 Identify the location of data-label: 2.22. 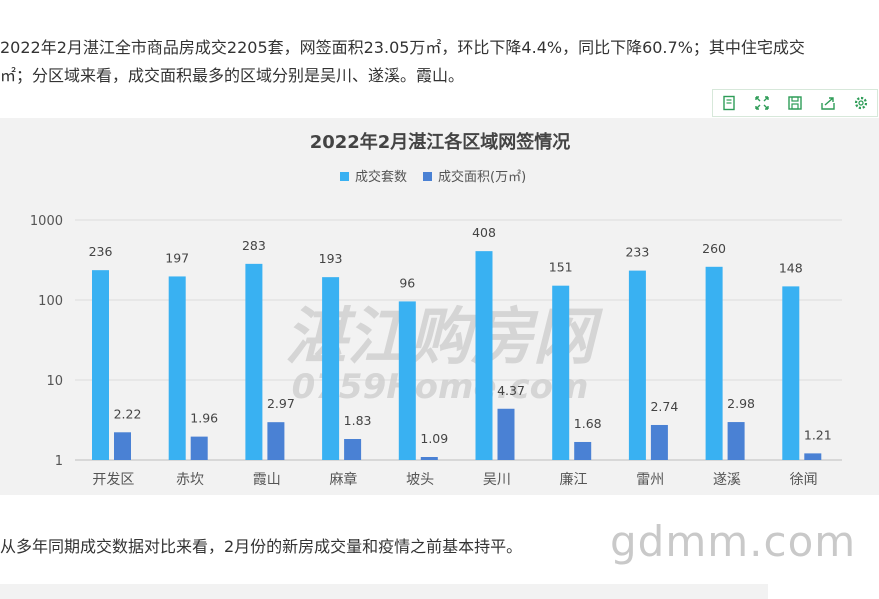
(128, 413).